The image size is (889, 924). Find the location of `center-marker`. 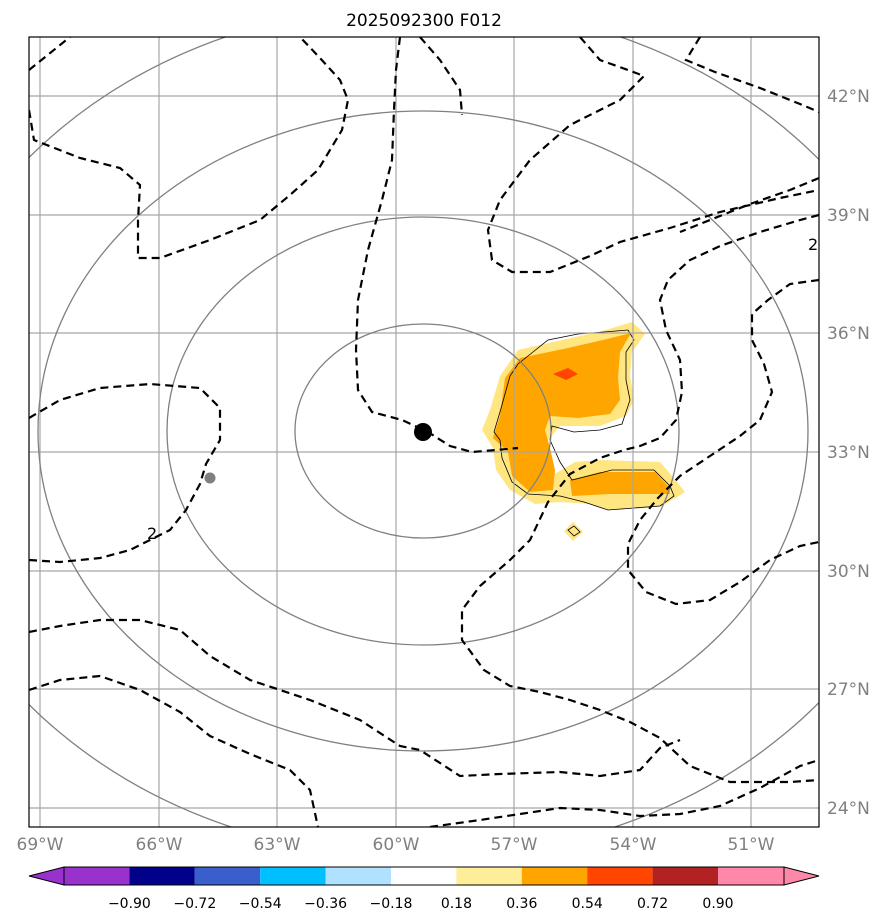

center-marker is located at coordinates (423, 432).